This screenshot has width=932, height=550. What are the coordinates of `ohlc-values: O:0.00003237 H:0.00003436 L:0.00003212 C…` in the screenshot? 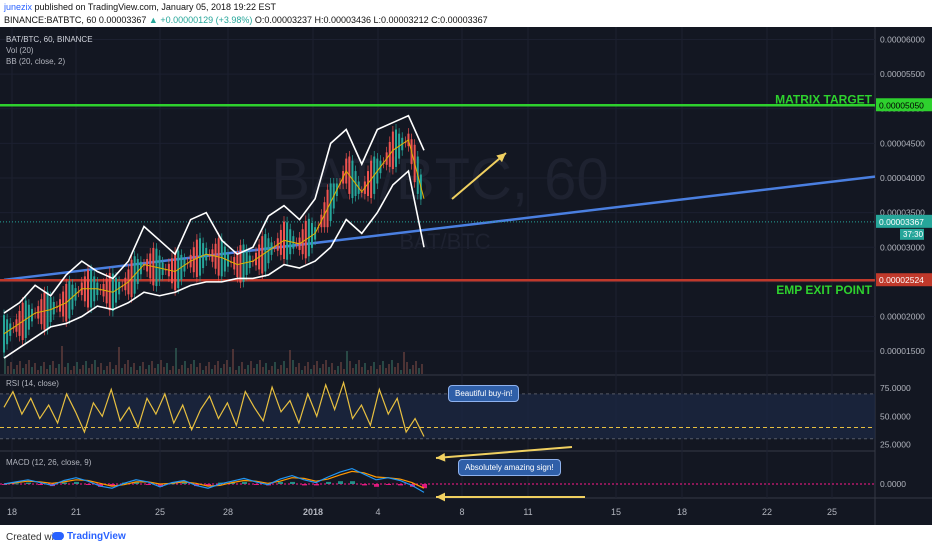 It's located at (371, 20).